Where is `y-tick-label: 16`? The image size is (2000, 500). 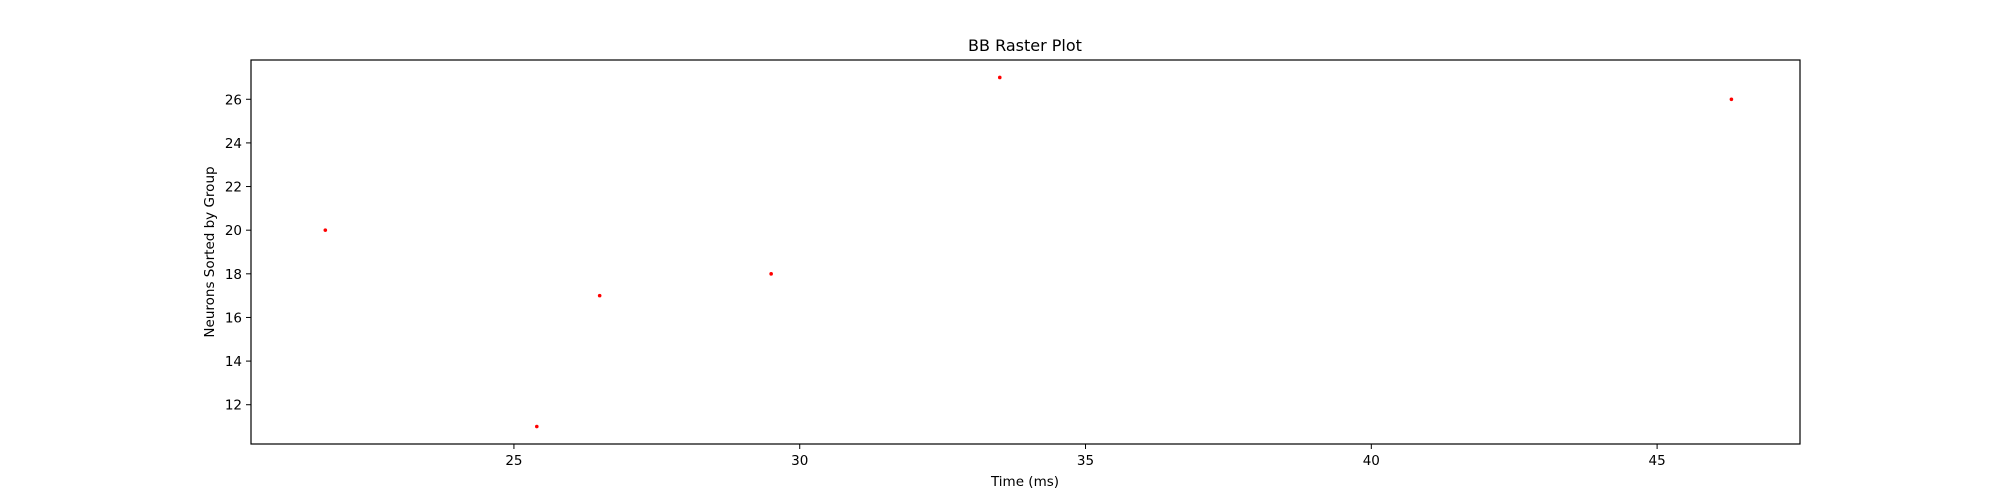
y-tick-label: 16 is located at coordinates (233, 318).